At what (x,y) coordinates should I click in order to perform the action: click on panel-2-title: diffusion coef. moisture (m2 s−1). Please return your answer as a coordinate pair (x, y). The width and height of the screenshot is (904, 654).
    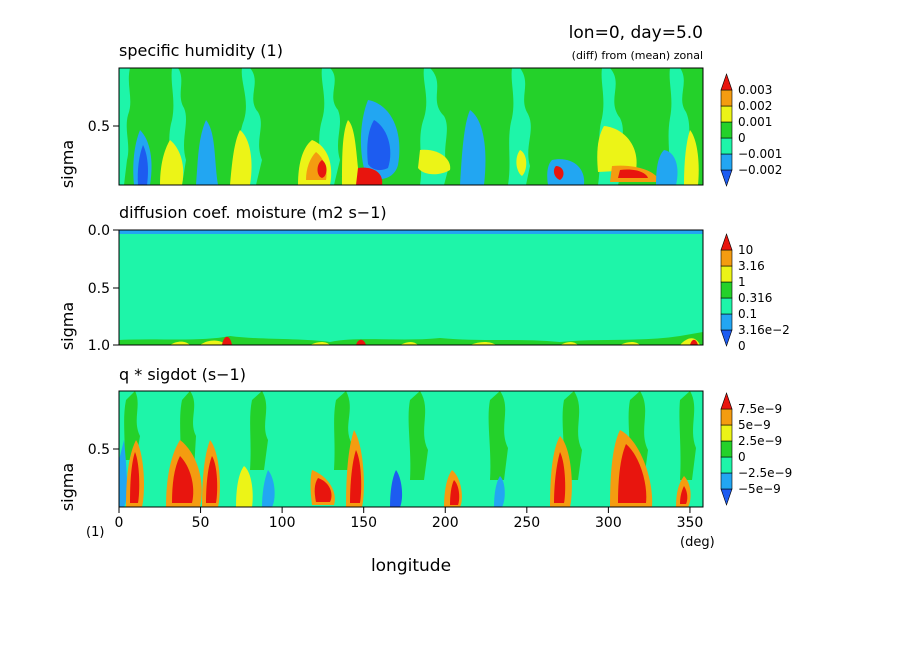
    Looking at the image, I should click on (253, 212).